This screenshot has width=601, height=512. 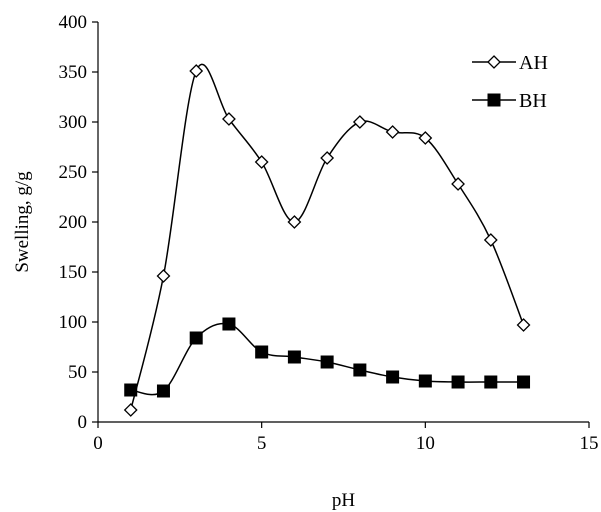 What do you see at coordinates (425, 443) in the screenshot?
I see `x-tick-label: 10` at bounding box center [425, 443].